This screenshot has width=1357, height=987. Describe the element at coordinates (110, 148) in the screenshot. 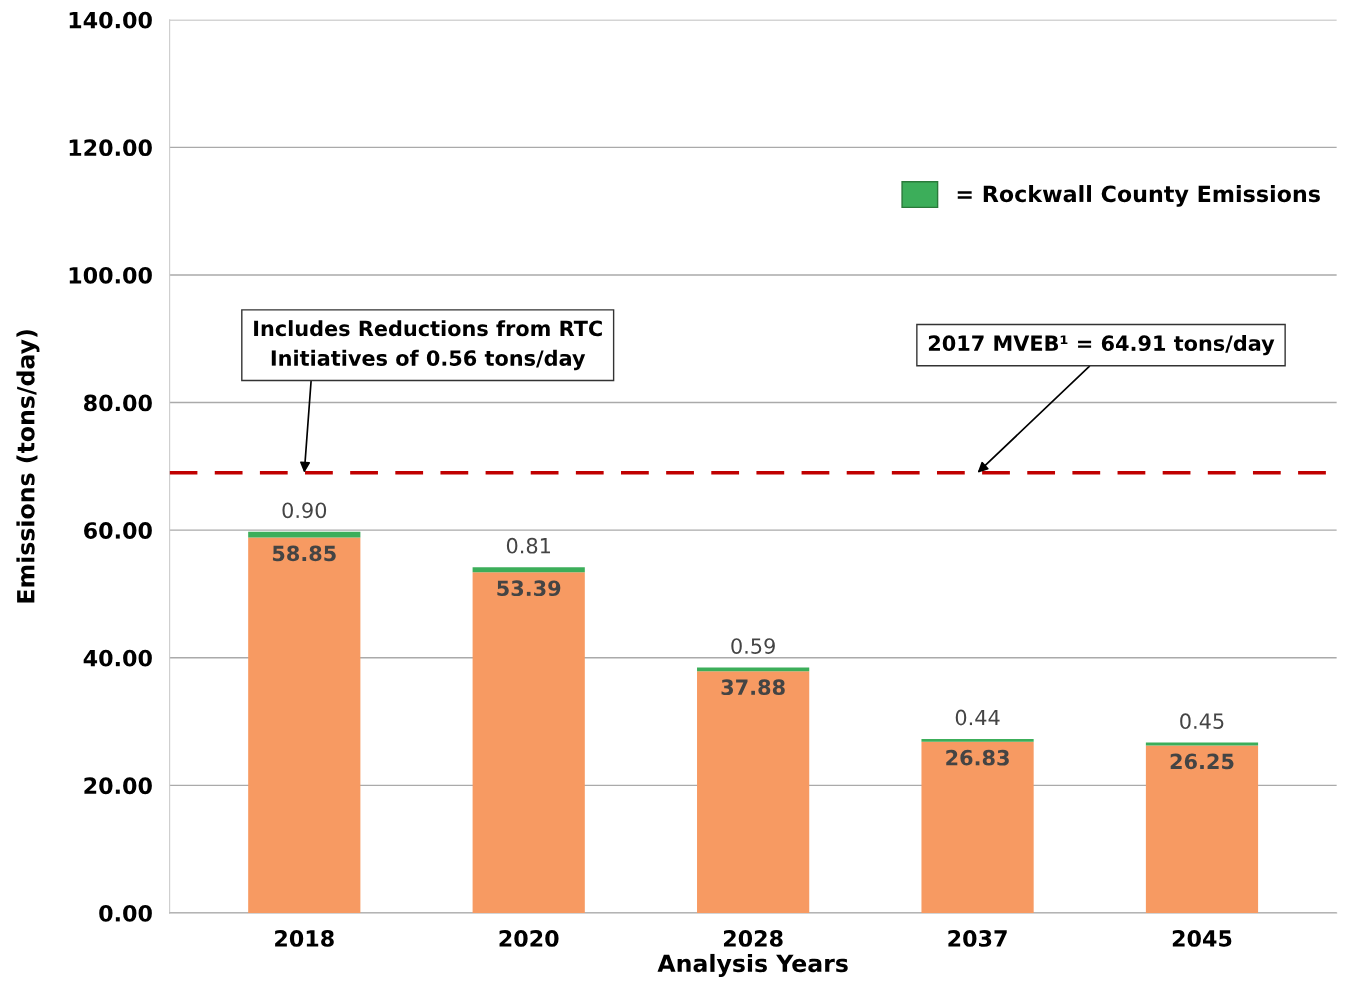

I see `y-tick-label: 120.00` at that location.